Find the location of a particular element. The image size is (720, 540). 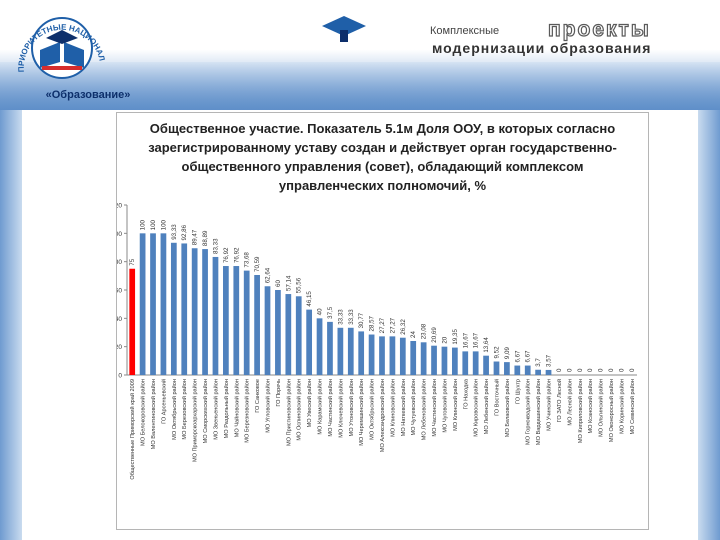

y-tick-label: 20 is located at coordinates (119, 347).